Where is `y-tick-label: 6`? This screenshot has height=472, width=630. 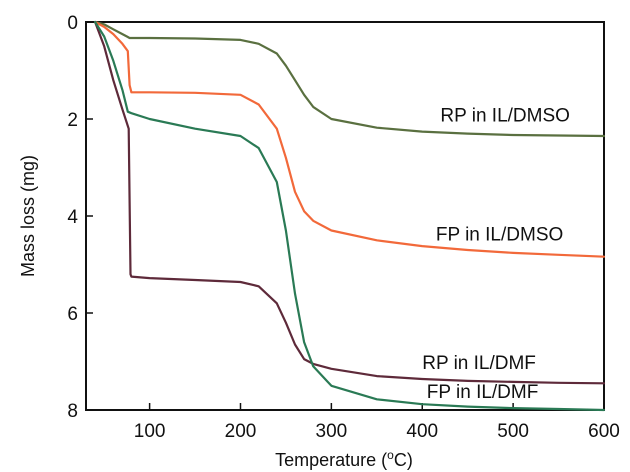
y-tick-label: 6 is located at coordinates (72, 314).